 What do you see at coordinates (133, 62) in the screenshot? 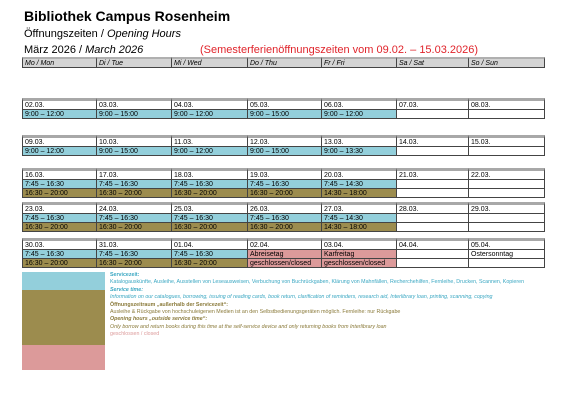
I see `column-header: Di / Tue` at bounding box center [133, 62].